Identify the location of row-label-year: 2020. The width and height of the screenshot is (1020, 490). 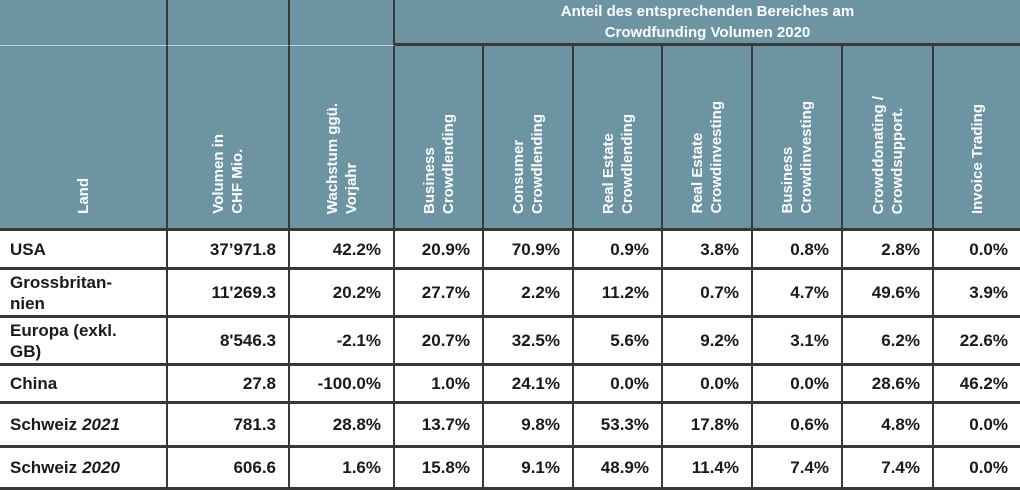
(101, 467).